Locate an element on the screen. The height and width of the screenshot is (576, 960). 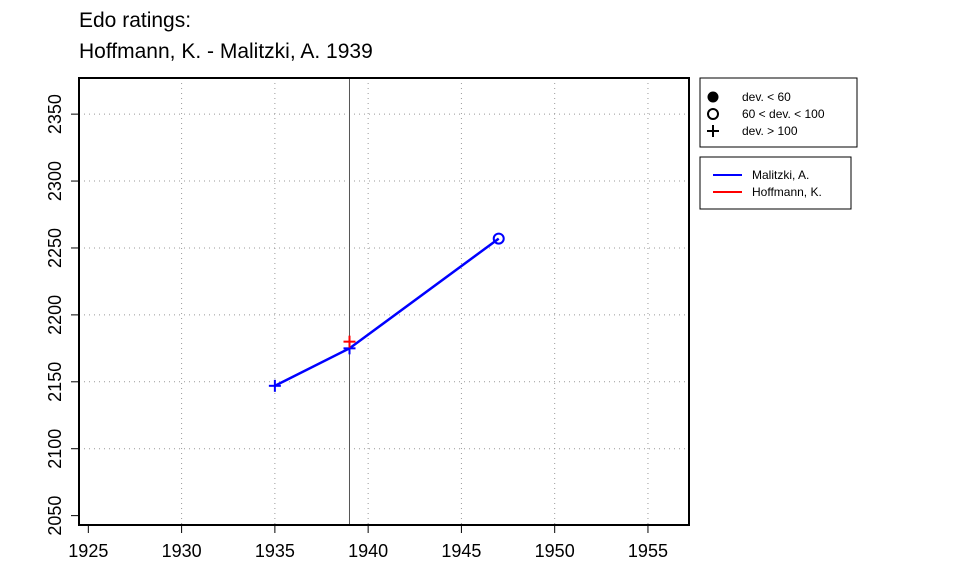
series-legend-box is located at coordinates (775, 183).